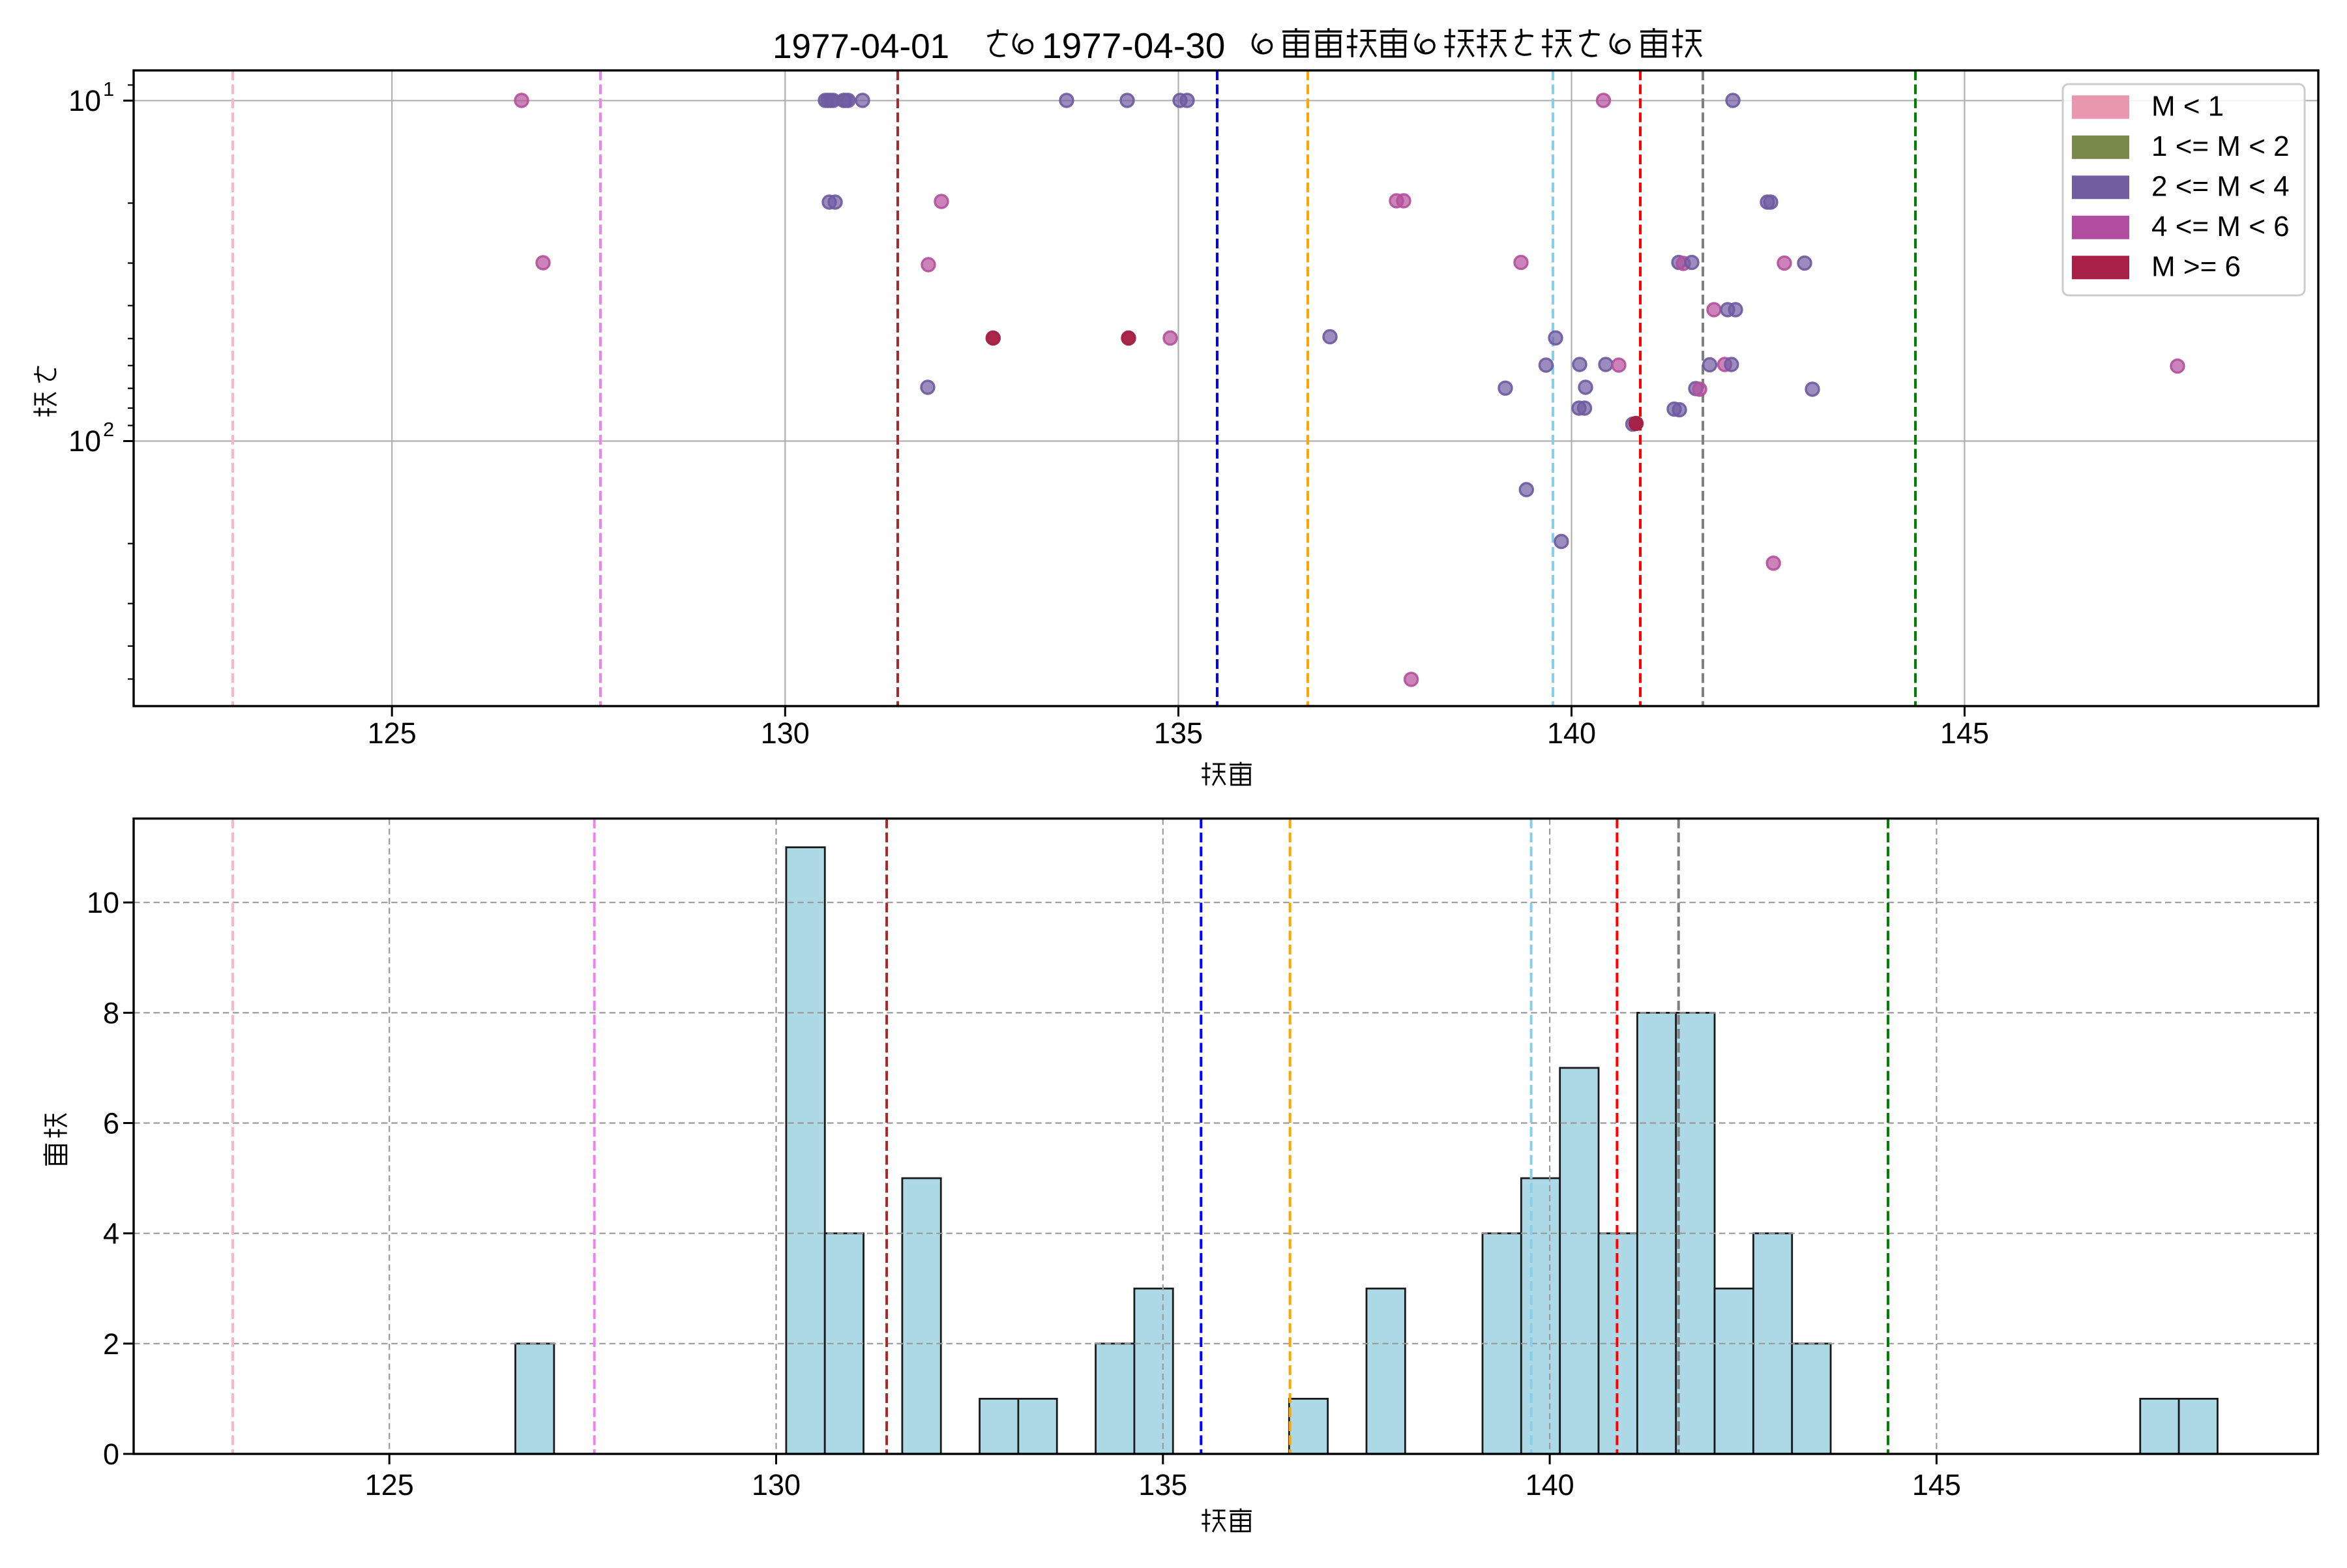  What do you see at coordinates (2187, 106) in the screenshot?
I see `svg-text: M < 1` at bounding box center [2187, 106].